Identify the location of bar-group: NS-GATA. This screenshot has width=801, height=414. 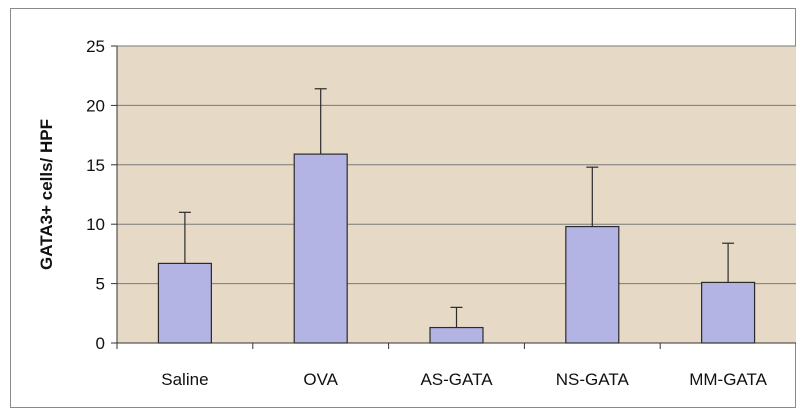
(593, 277).